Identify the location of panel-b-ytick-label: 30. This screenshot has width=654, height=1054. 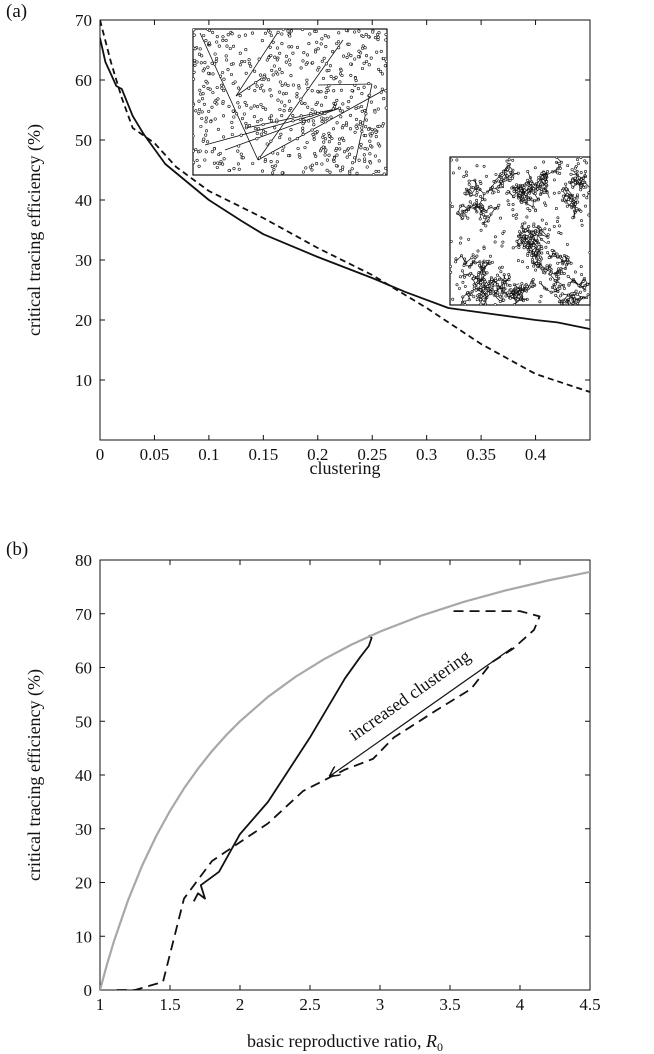
(83, 829).